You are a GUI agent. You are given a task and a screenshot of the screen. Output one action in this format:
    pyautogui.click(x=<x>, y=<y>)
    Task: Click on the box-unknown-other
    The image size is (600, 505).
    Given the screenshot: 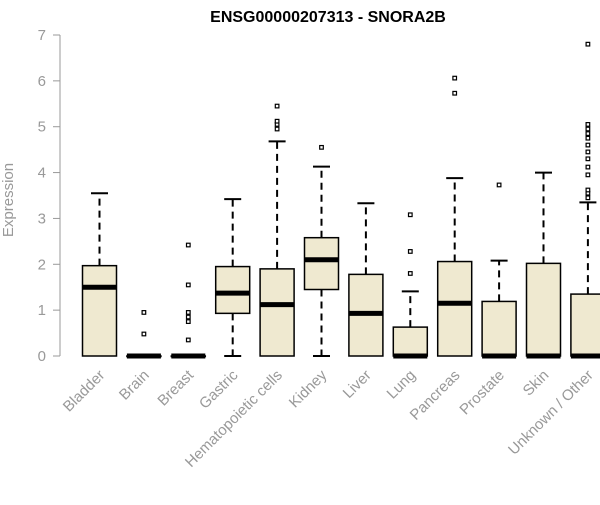 What is the action you would take?
    pyautogui.click(x=585, y=199)
    